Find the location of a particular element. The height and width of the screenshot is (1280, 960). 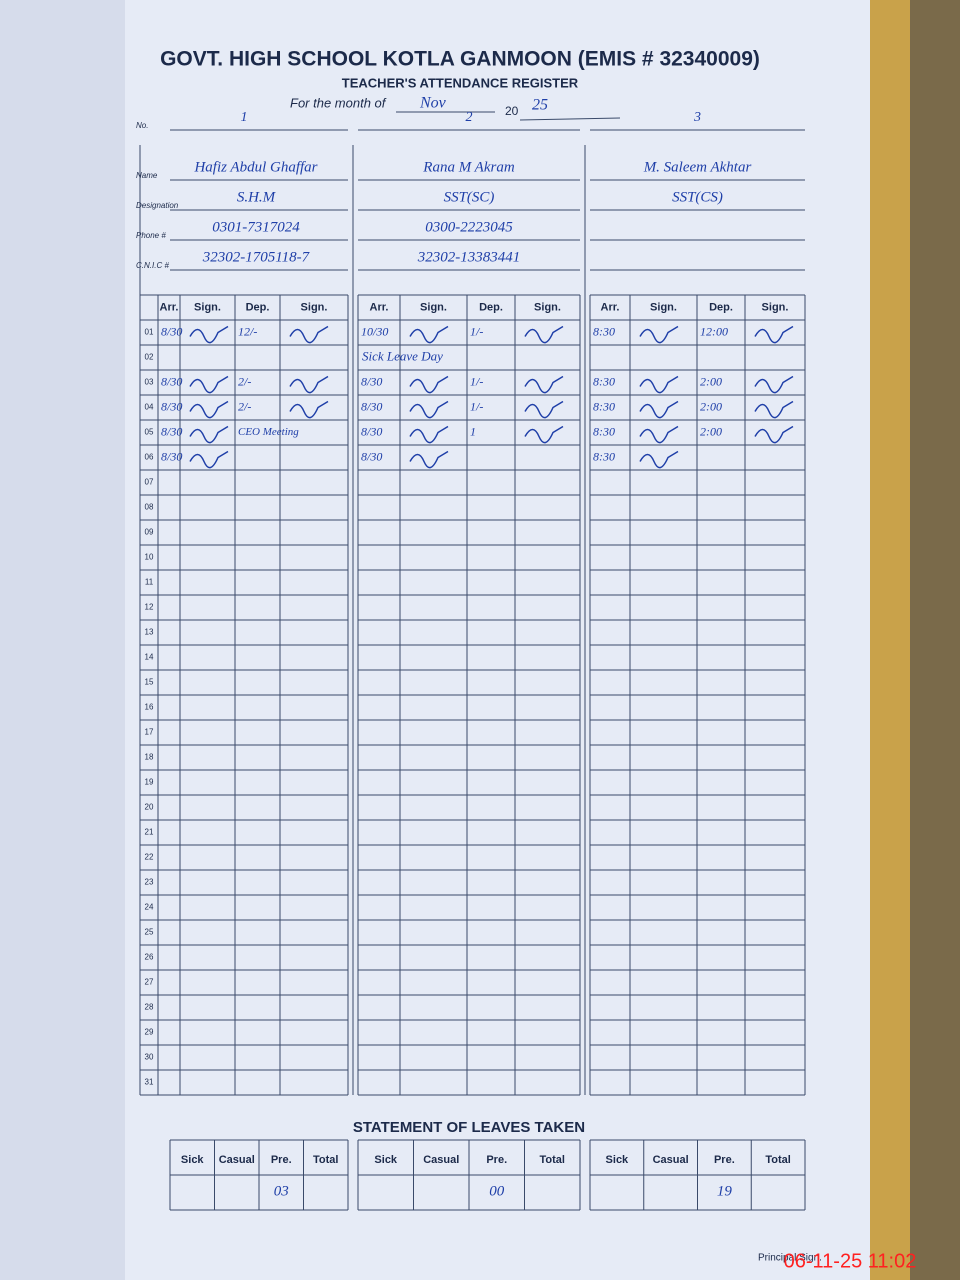

day: 18 is located at coordinates (149, 757).